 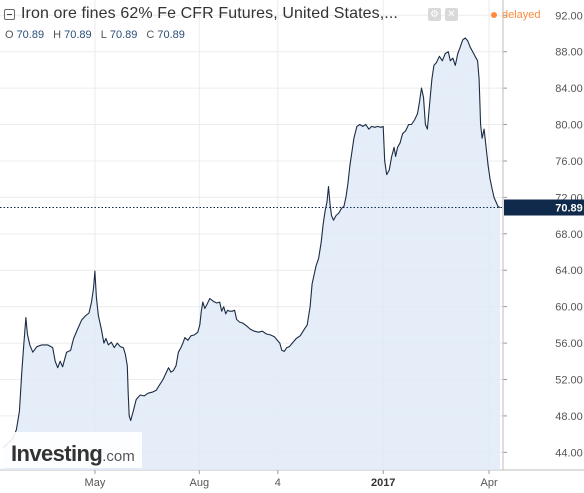 What do you see at coordinates (57, 453) in the screenshot?
I see `logo-main-text: Investing` at bounding box center [57, 453].